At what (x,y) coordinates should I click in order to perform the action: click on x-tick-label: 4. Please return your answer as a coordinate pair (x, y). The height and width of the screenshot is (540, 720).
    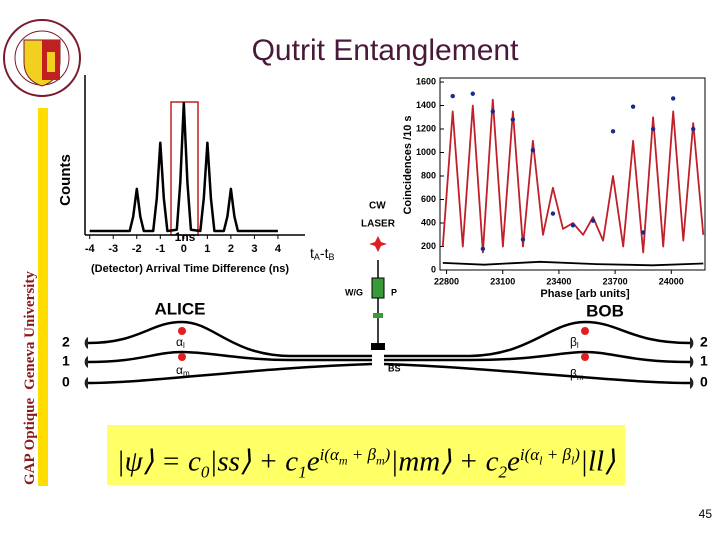
    Looking at the image, I should click on (278, 249).